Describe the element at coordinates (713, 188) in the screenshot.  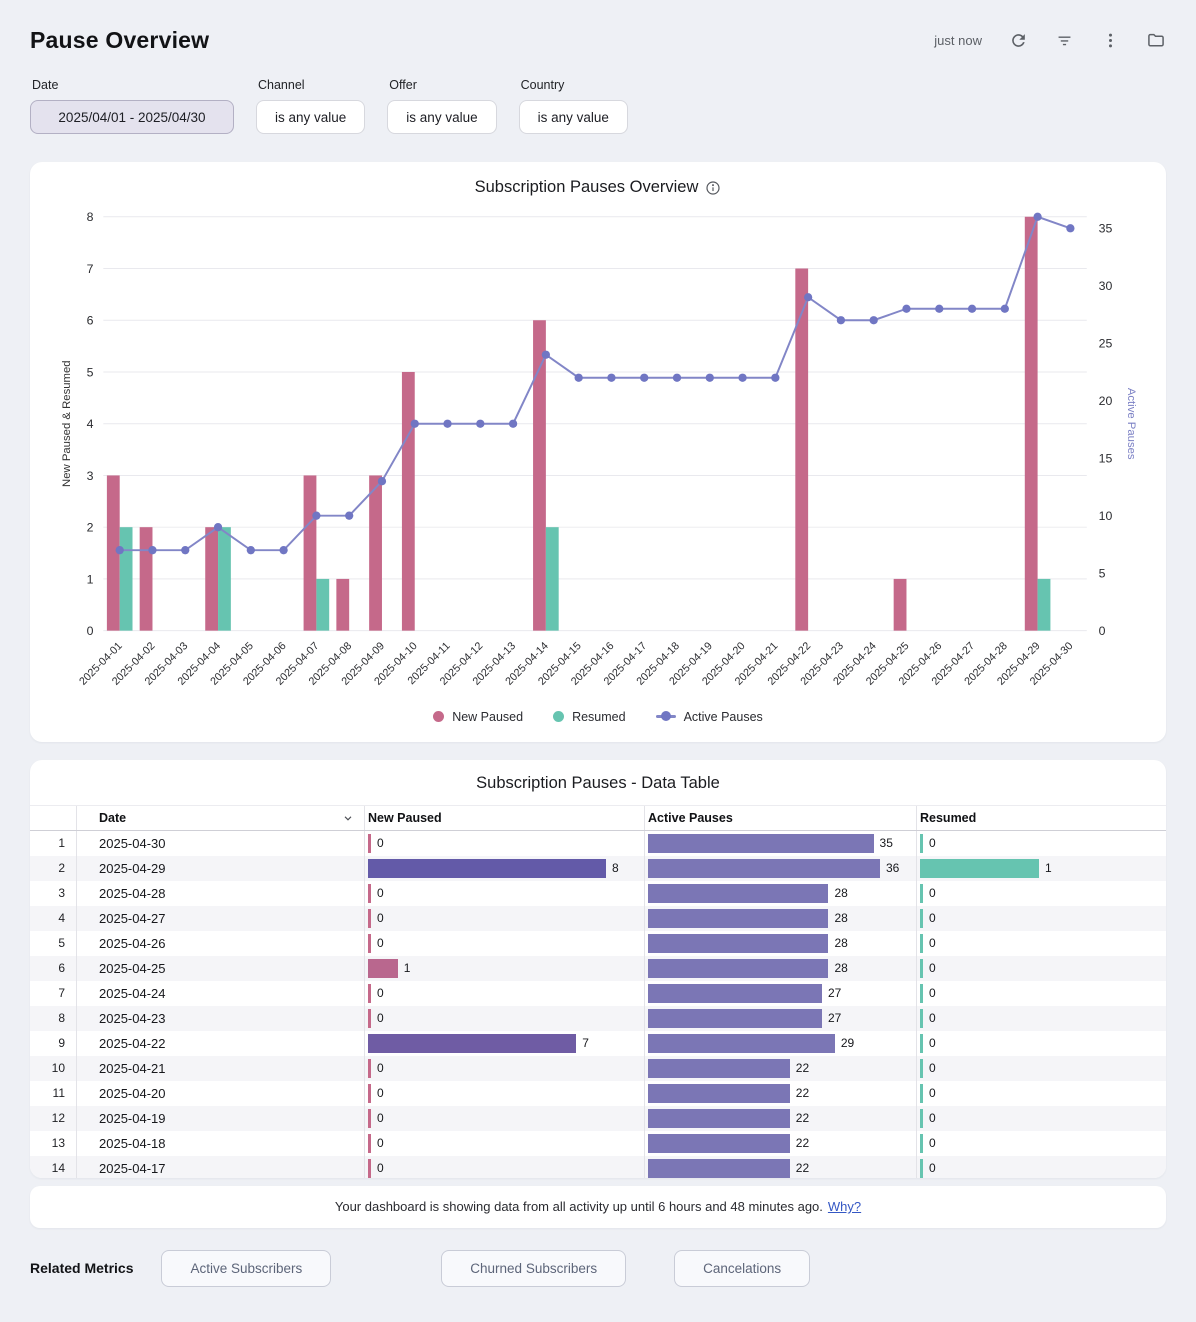
I see `info-icon` at that location.